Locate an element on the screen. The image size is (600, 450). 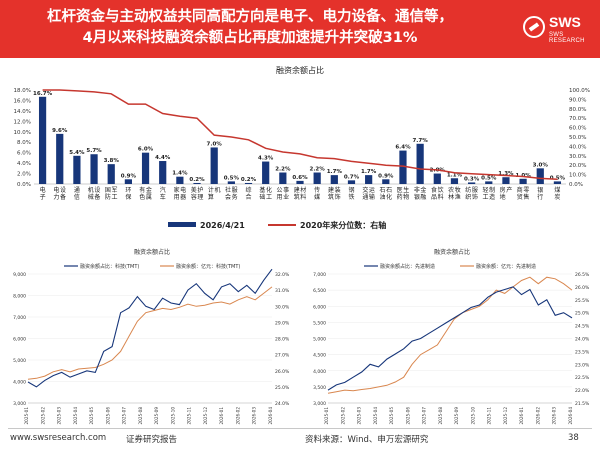
line-chart-mfg-title: 融资余额占比 is located at coordinates (452, 252).